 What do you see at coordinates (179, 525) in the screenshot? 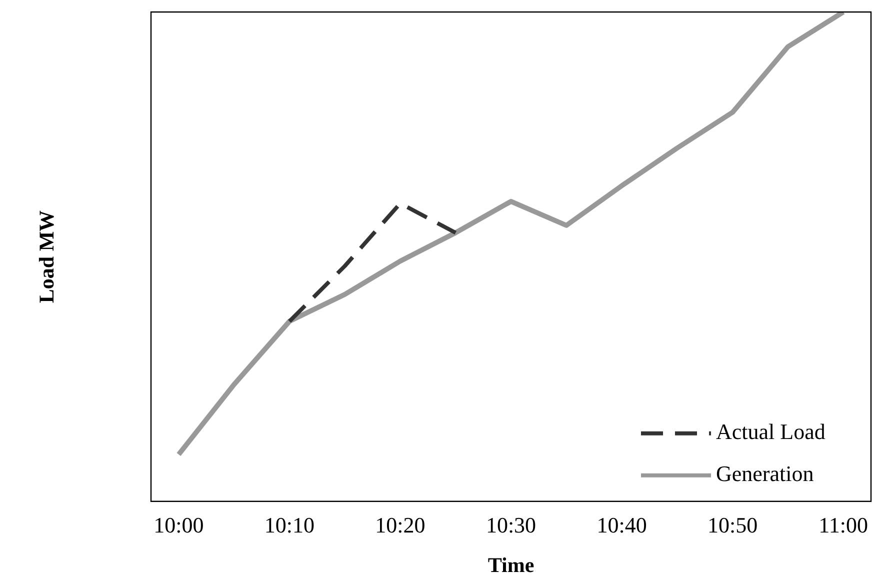
I see `x-tick-label: 10:00` at bounding box center [179, 525].